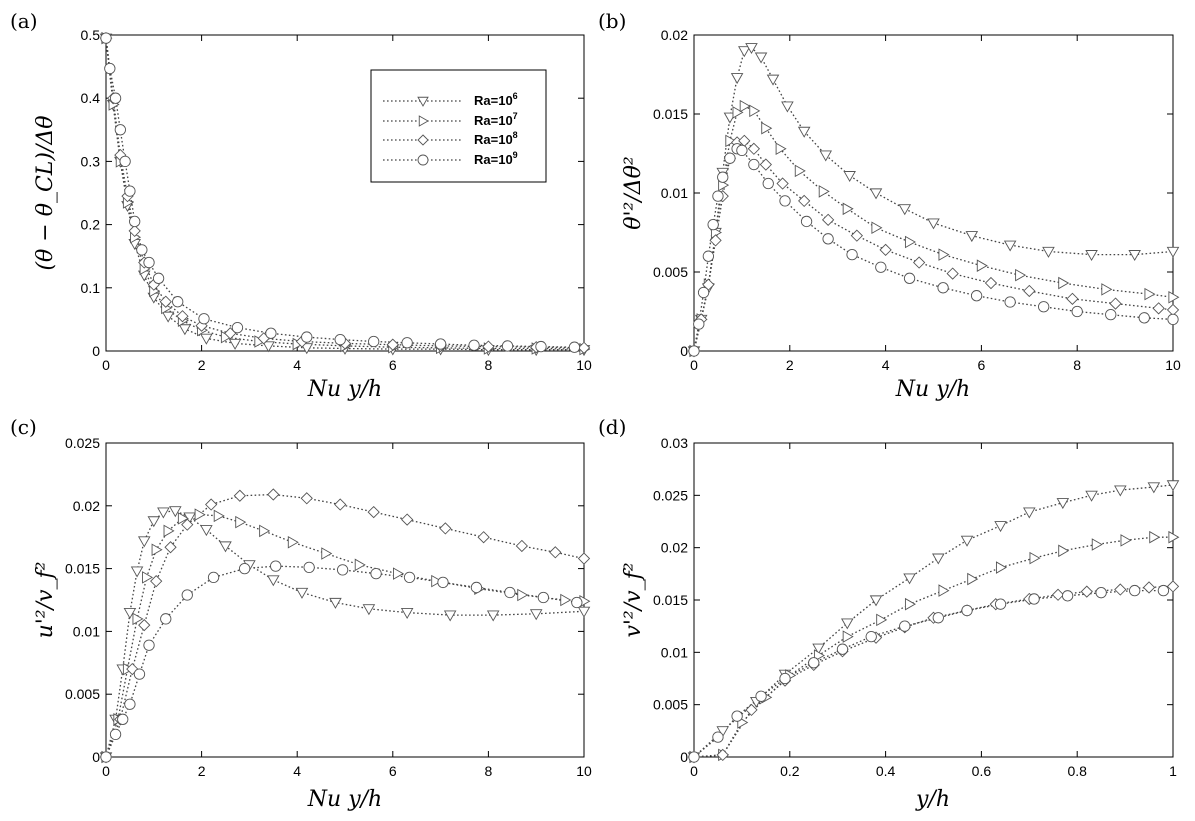  Describe the element at coordinates (515, 135) in the screenshot. I see `legend-label-ra8-exp: 8` at that location.